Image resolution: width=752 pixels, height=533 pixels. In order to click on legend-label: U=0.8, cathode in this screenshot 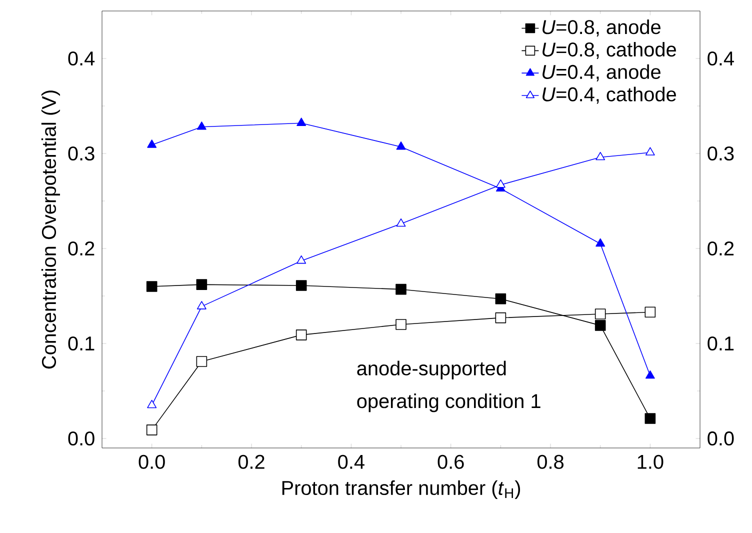, I will do `click(609, 50)`.